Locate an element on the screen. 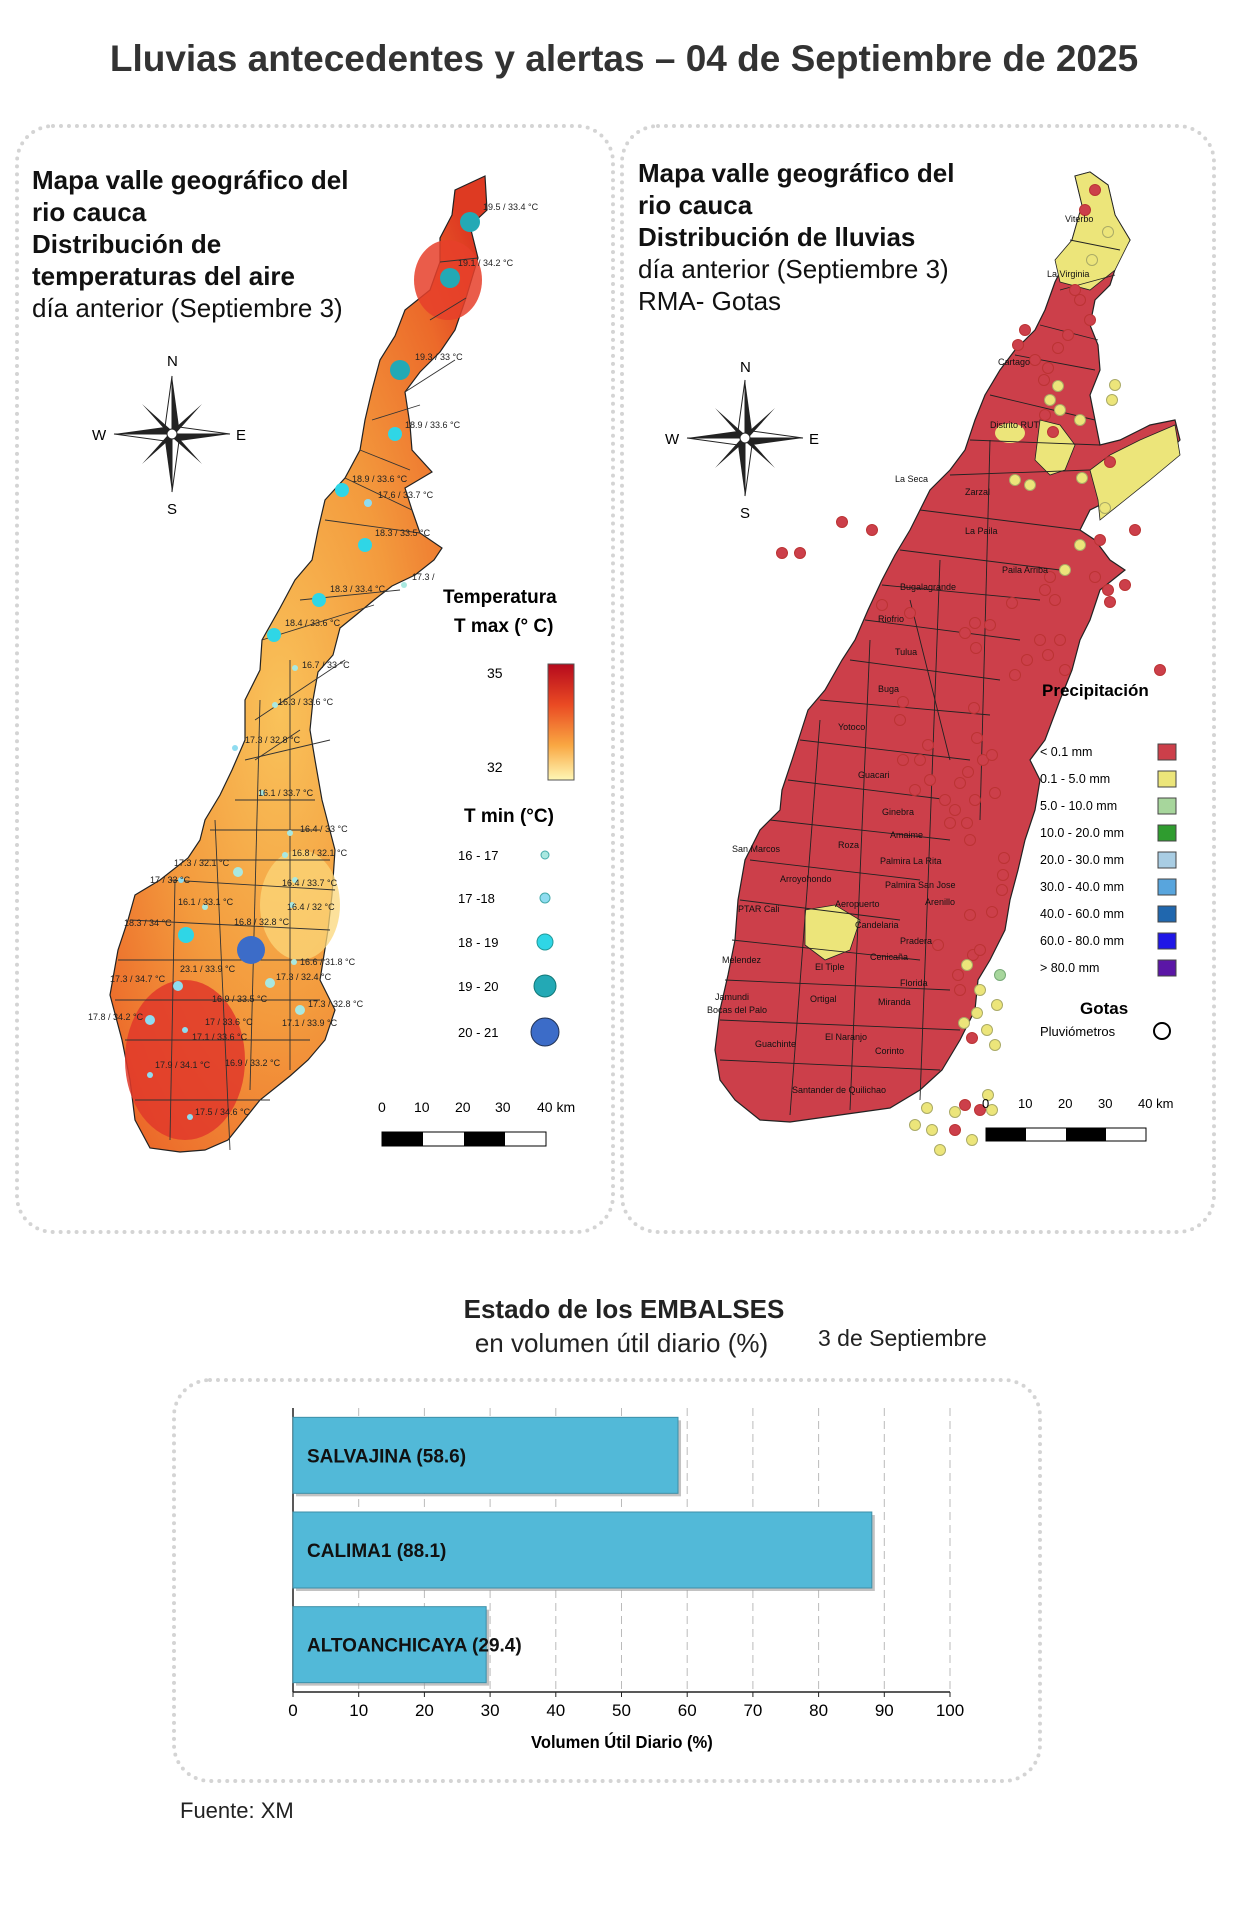 The width and height of the screenshot is (1248, 1920). bar-label: ALTOANCHICAYA (29.4) is located at coordinates (414, 1646).